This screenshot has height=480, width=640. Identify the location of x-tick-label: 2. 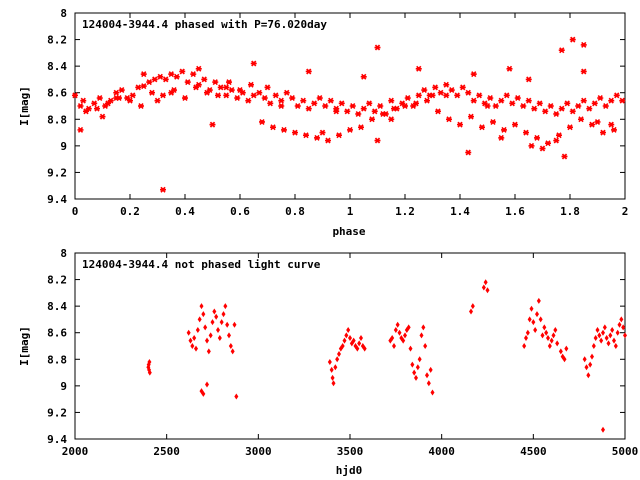
(625, 211).